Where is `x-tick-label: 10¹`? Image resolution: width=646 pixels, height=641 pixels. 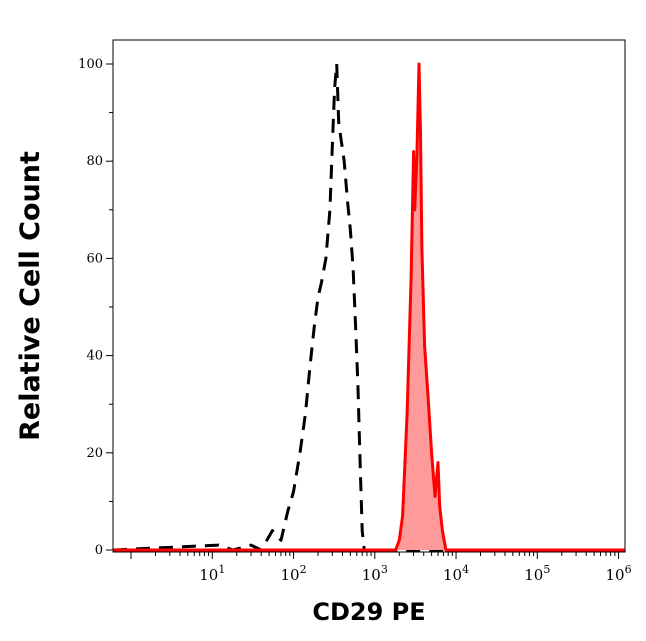
x-tick-label: 10¹ is located at coordinates (212, 573).